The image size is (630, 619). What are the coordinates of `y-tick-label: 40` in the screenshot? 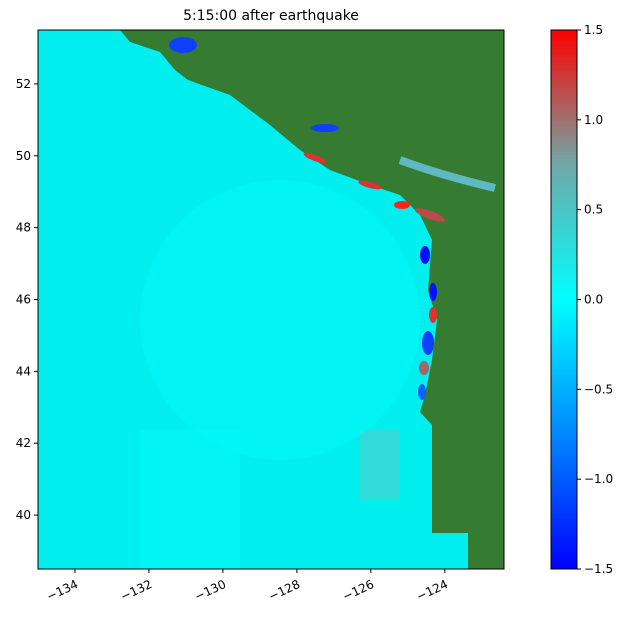 It's located at (23, 515).